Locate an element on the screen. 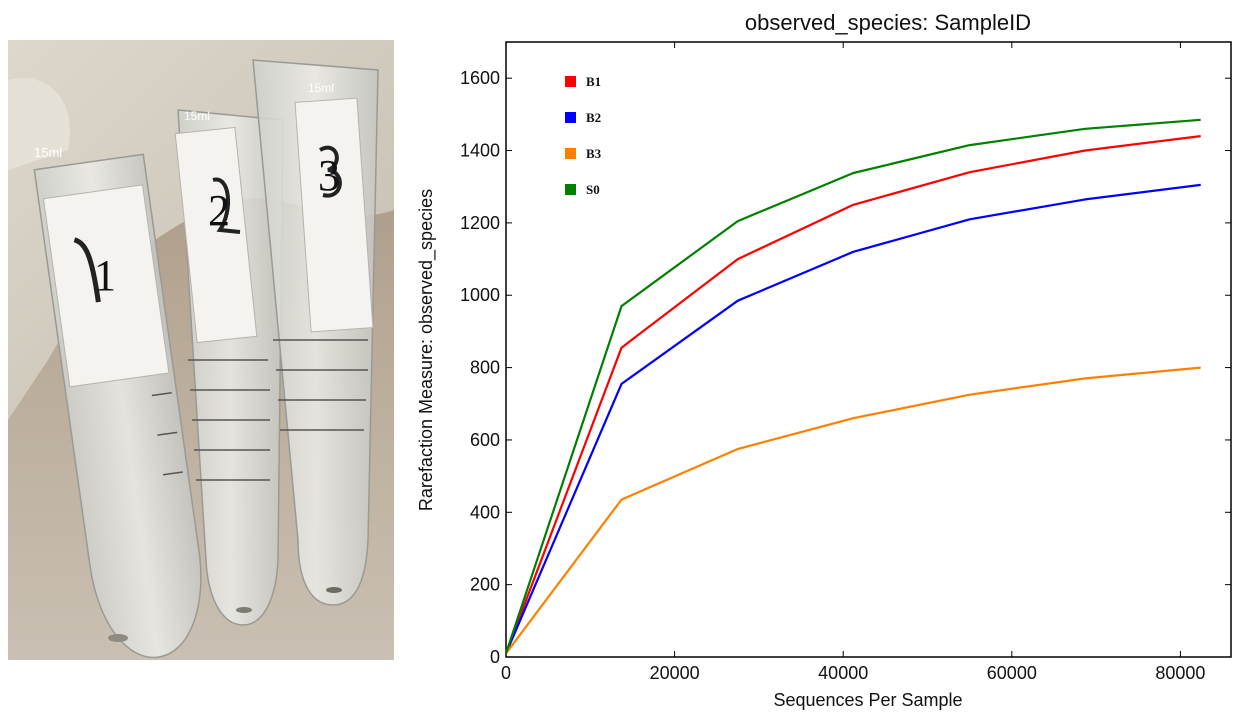  legend-label-b3: B3 is located at coordinates (594, 153).